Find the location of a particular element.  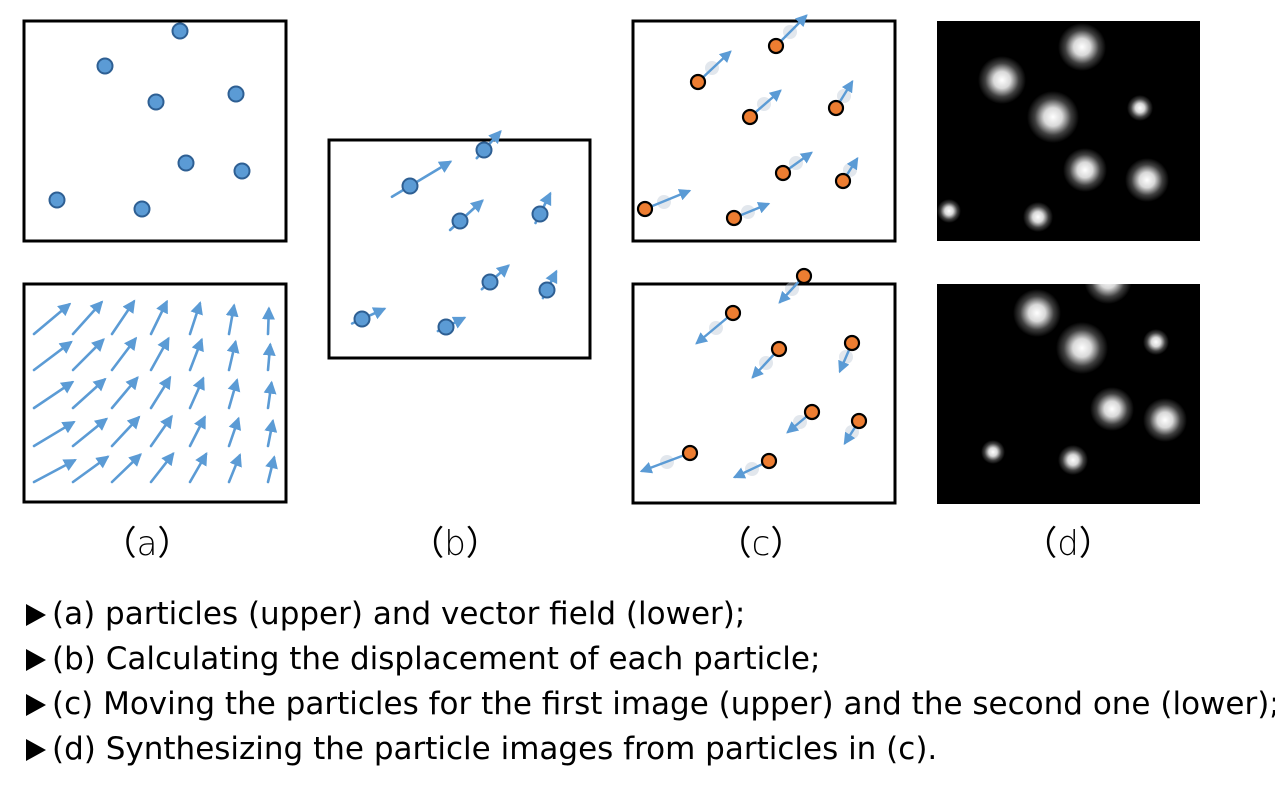

caption-d: （d） is located at coordinates (1068, 544).